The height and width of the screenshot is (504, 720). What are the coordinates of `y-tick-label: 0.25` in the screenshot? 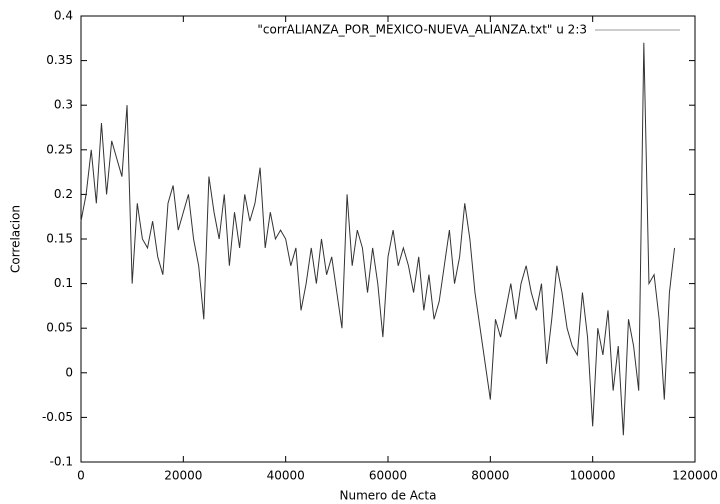 It's located at (59, 149).